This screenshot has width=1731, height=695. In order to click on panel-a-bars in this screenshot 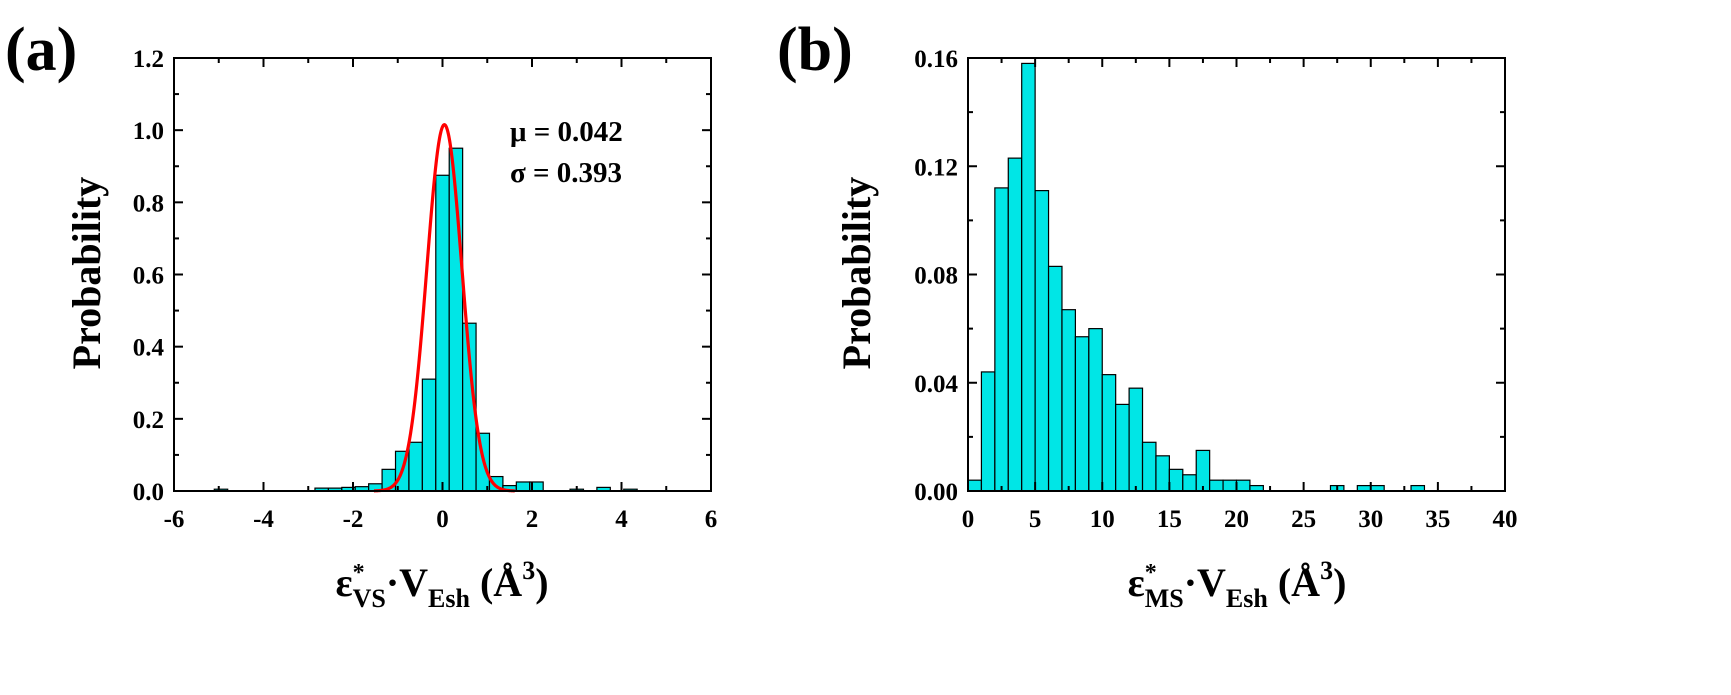, I will do `click(425, 319)`.